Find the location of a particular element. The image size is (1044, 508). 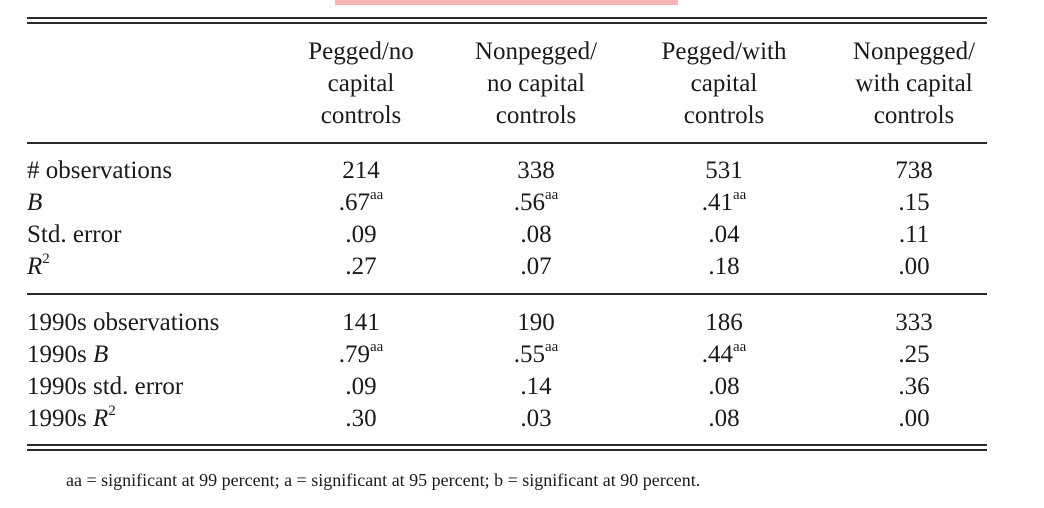

cell-value: 214 is located at coordinates (361, 170).